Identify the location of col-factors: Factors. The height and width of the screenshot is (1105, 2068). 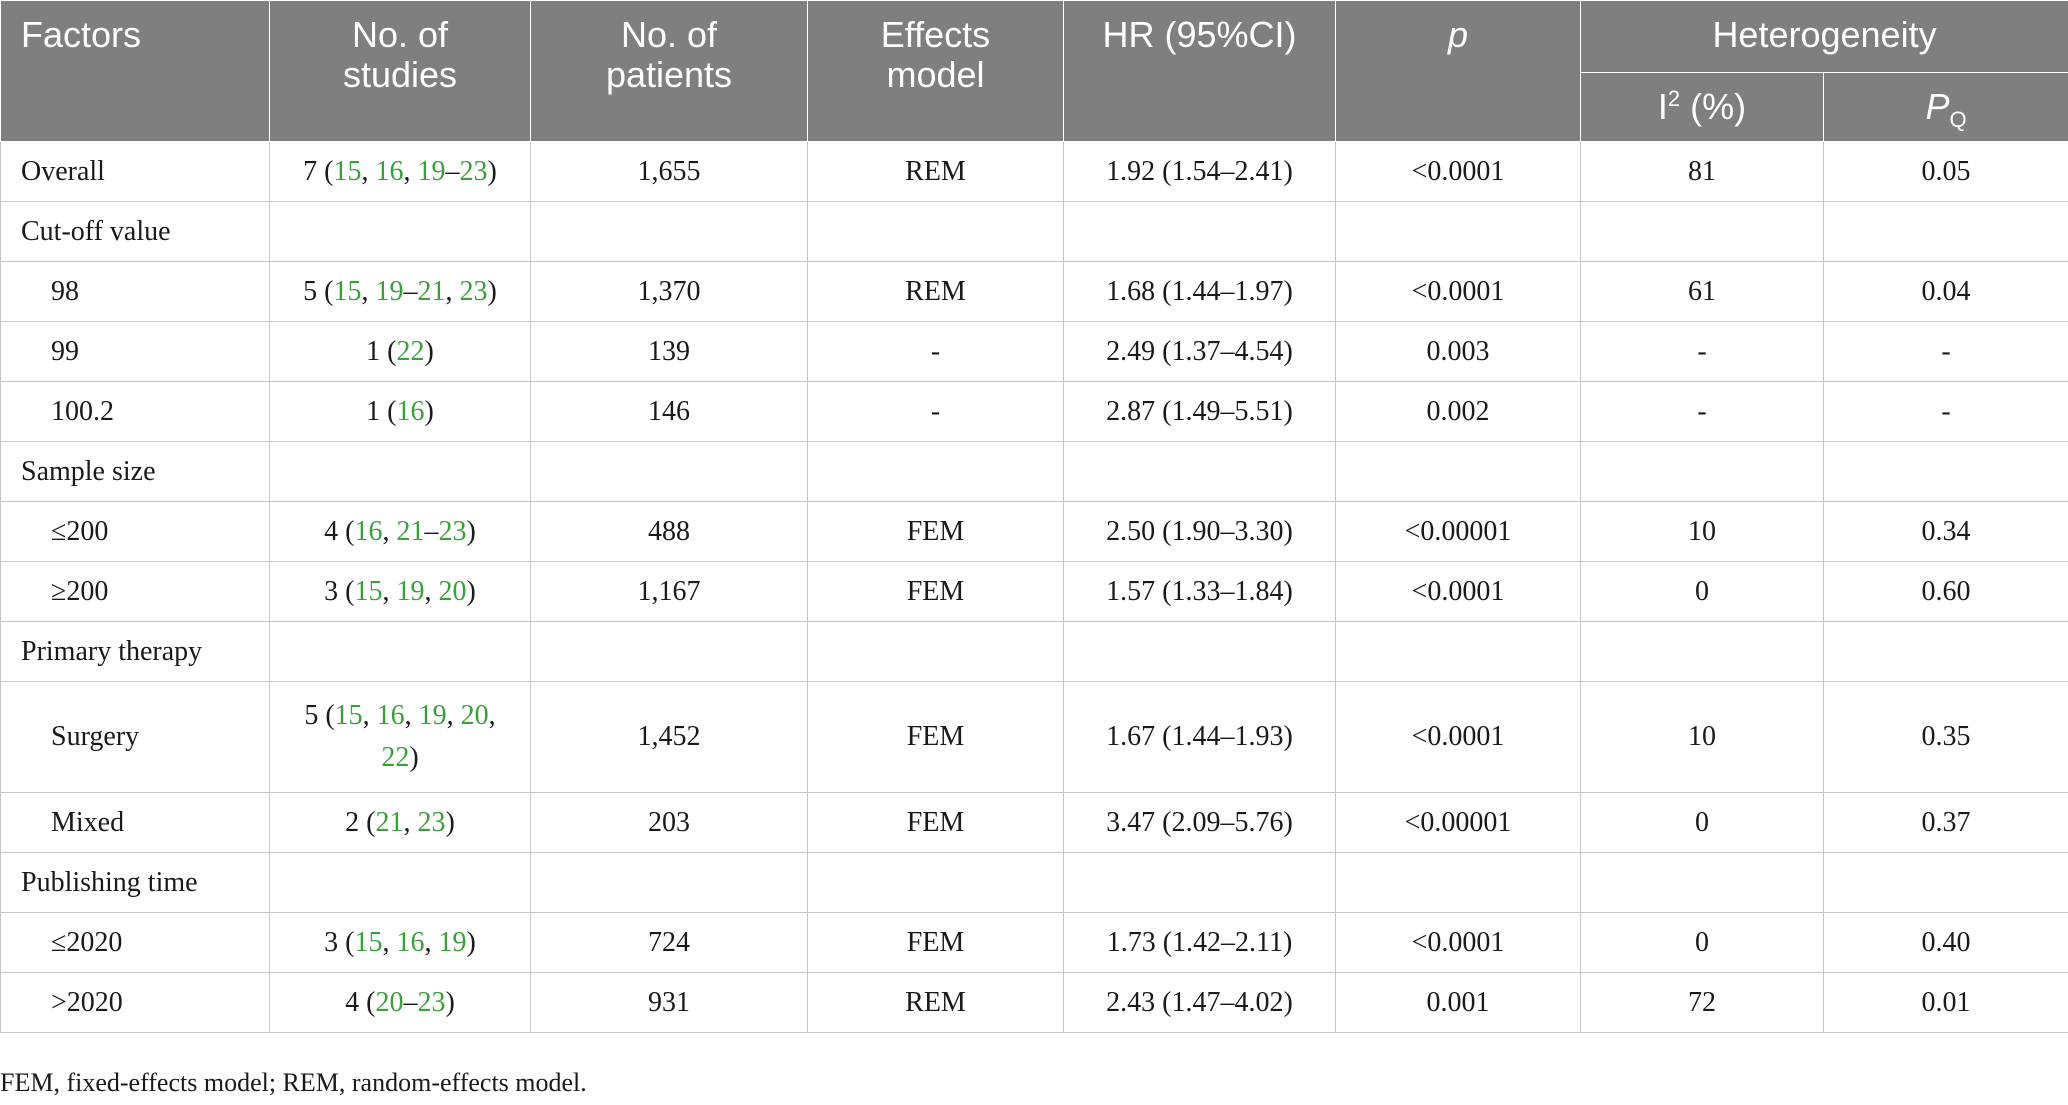
(135, 71).